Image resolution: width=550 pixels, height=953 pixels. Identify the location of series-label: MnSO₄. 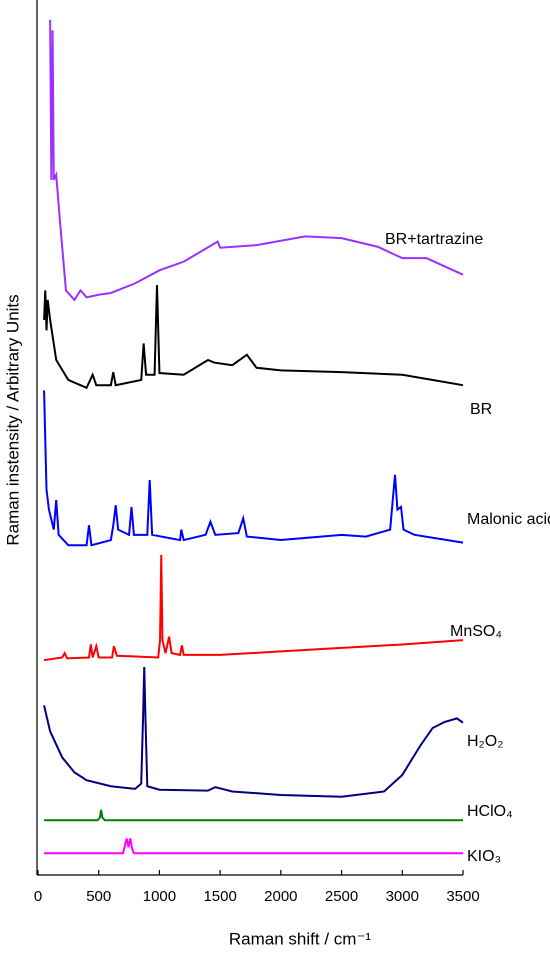
(476, 631).